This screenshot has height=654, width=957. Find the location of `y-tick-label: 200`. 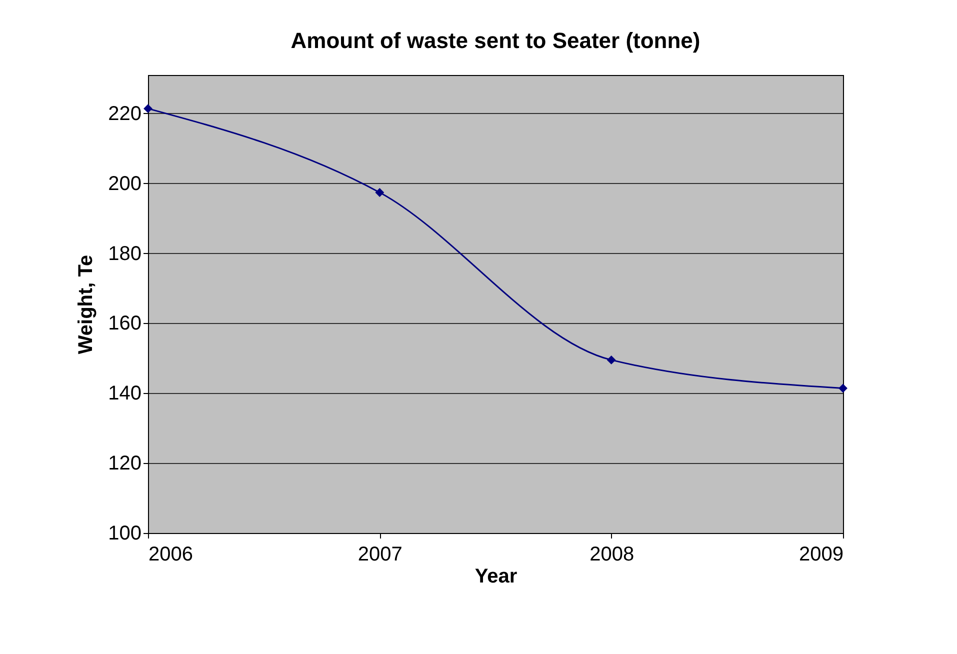

y-tick-label: 200 is located at coordinates (125, 183).